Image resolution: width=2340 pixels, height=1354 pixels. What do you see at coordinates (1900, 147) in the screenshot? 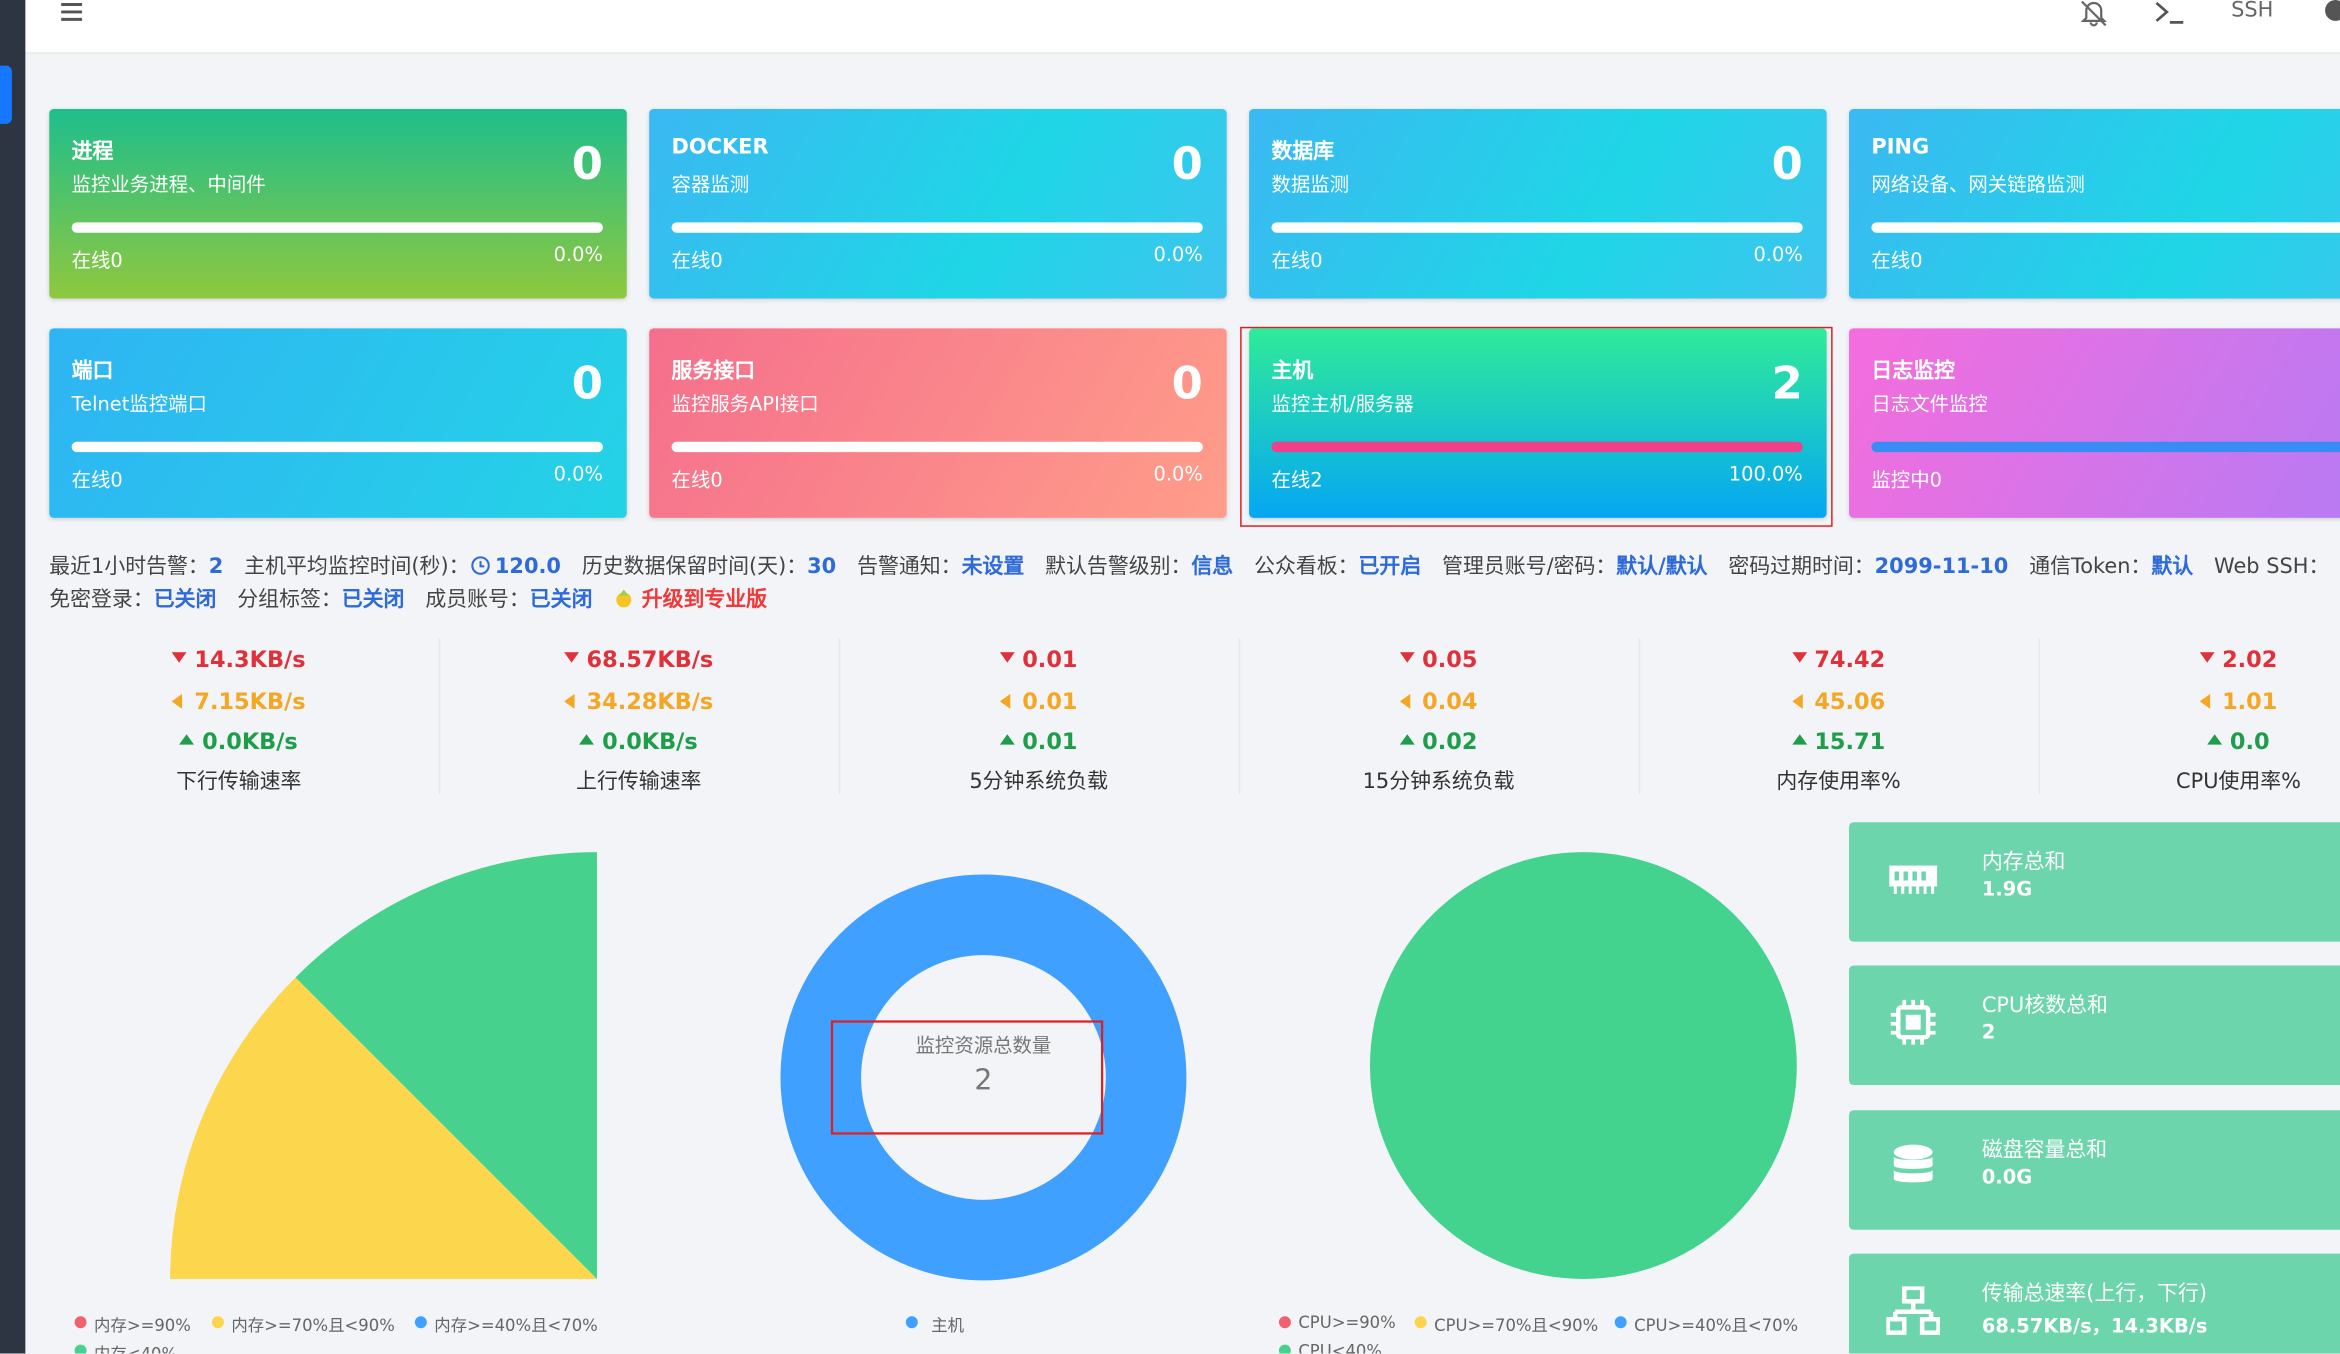
I see `card-title: PING` at bounding box center [1900, 147].